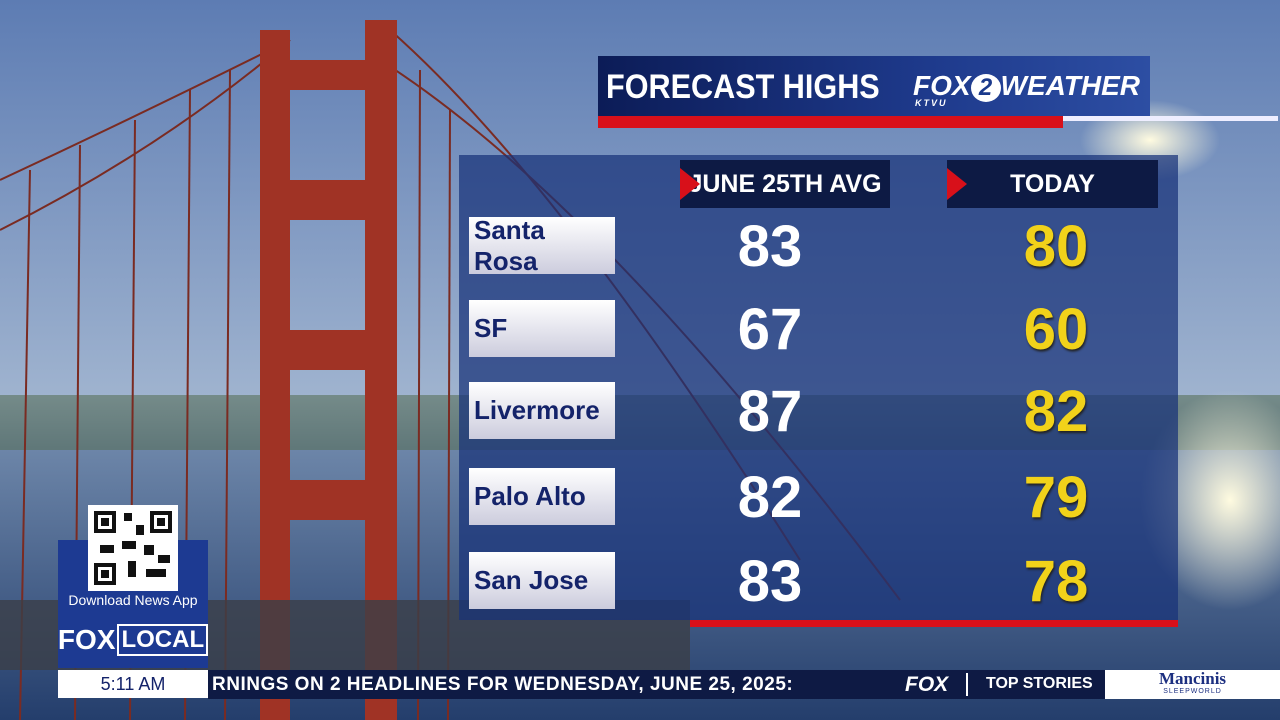 This screenshot has width=1280, height=720. I want to click on today-high: 80, so click(1056, 246).